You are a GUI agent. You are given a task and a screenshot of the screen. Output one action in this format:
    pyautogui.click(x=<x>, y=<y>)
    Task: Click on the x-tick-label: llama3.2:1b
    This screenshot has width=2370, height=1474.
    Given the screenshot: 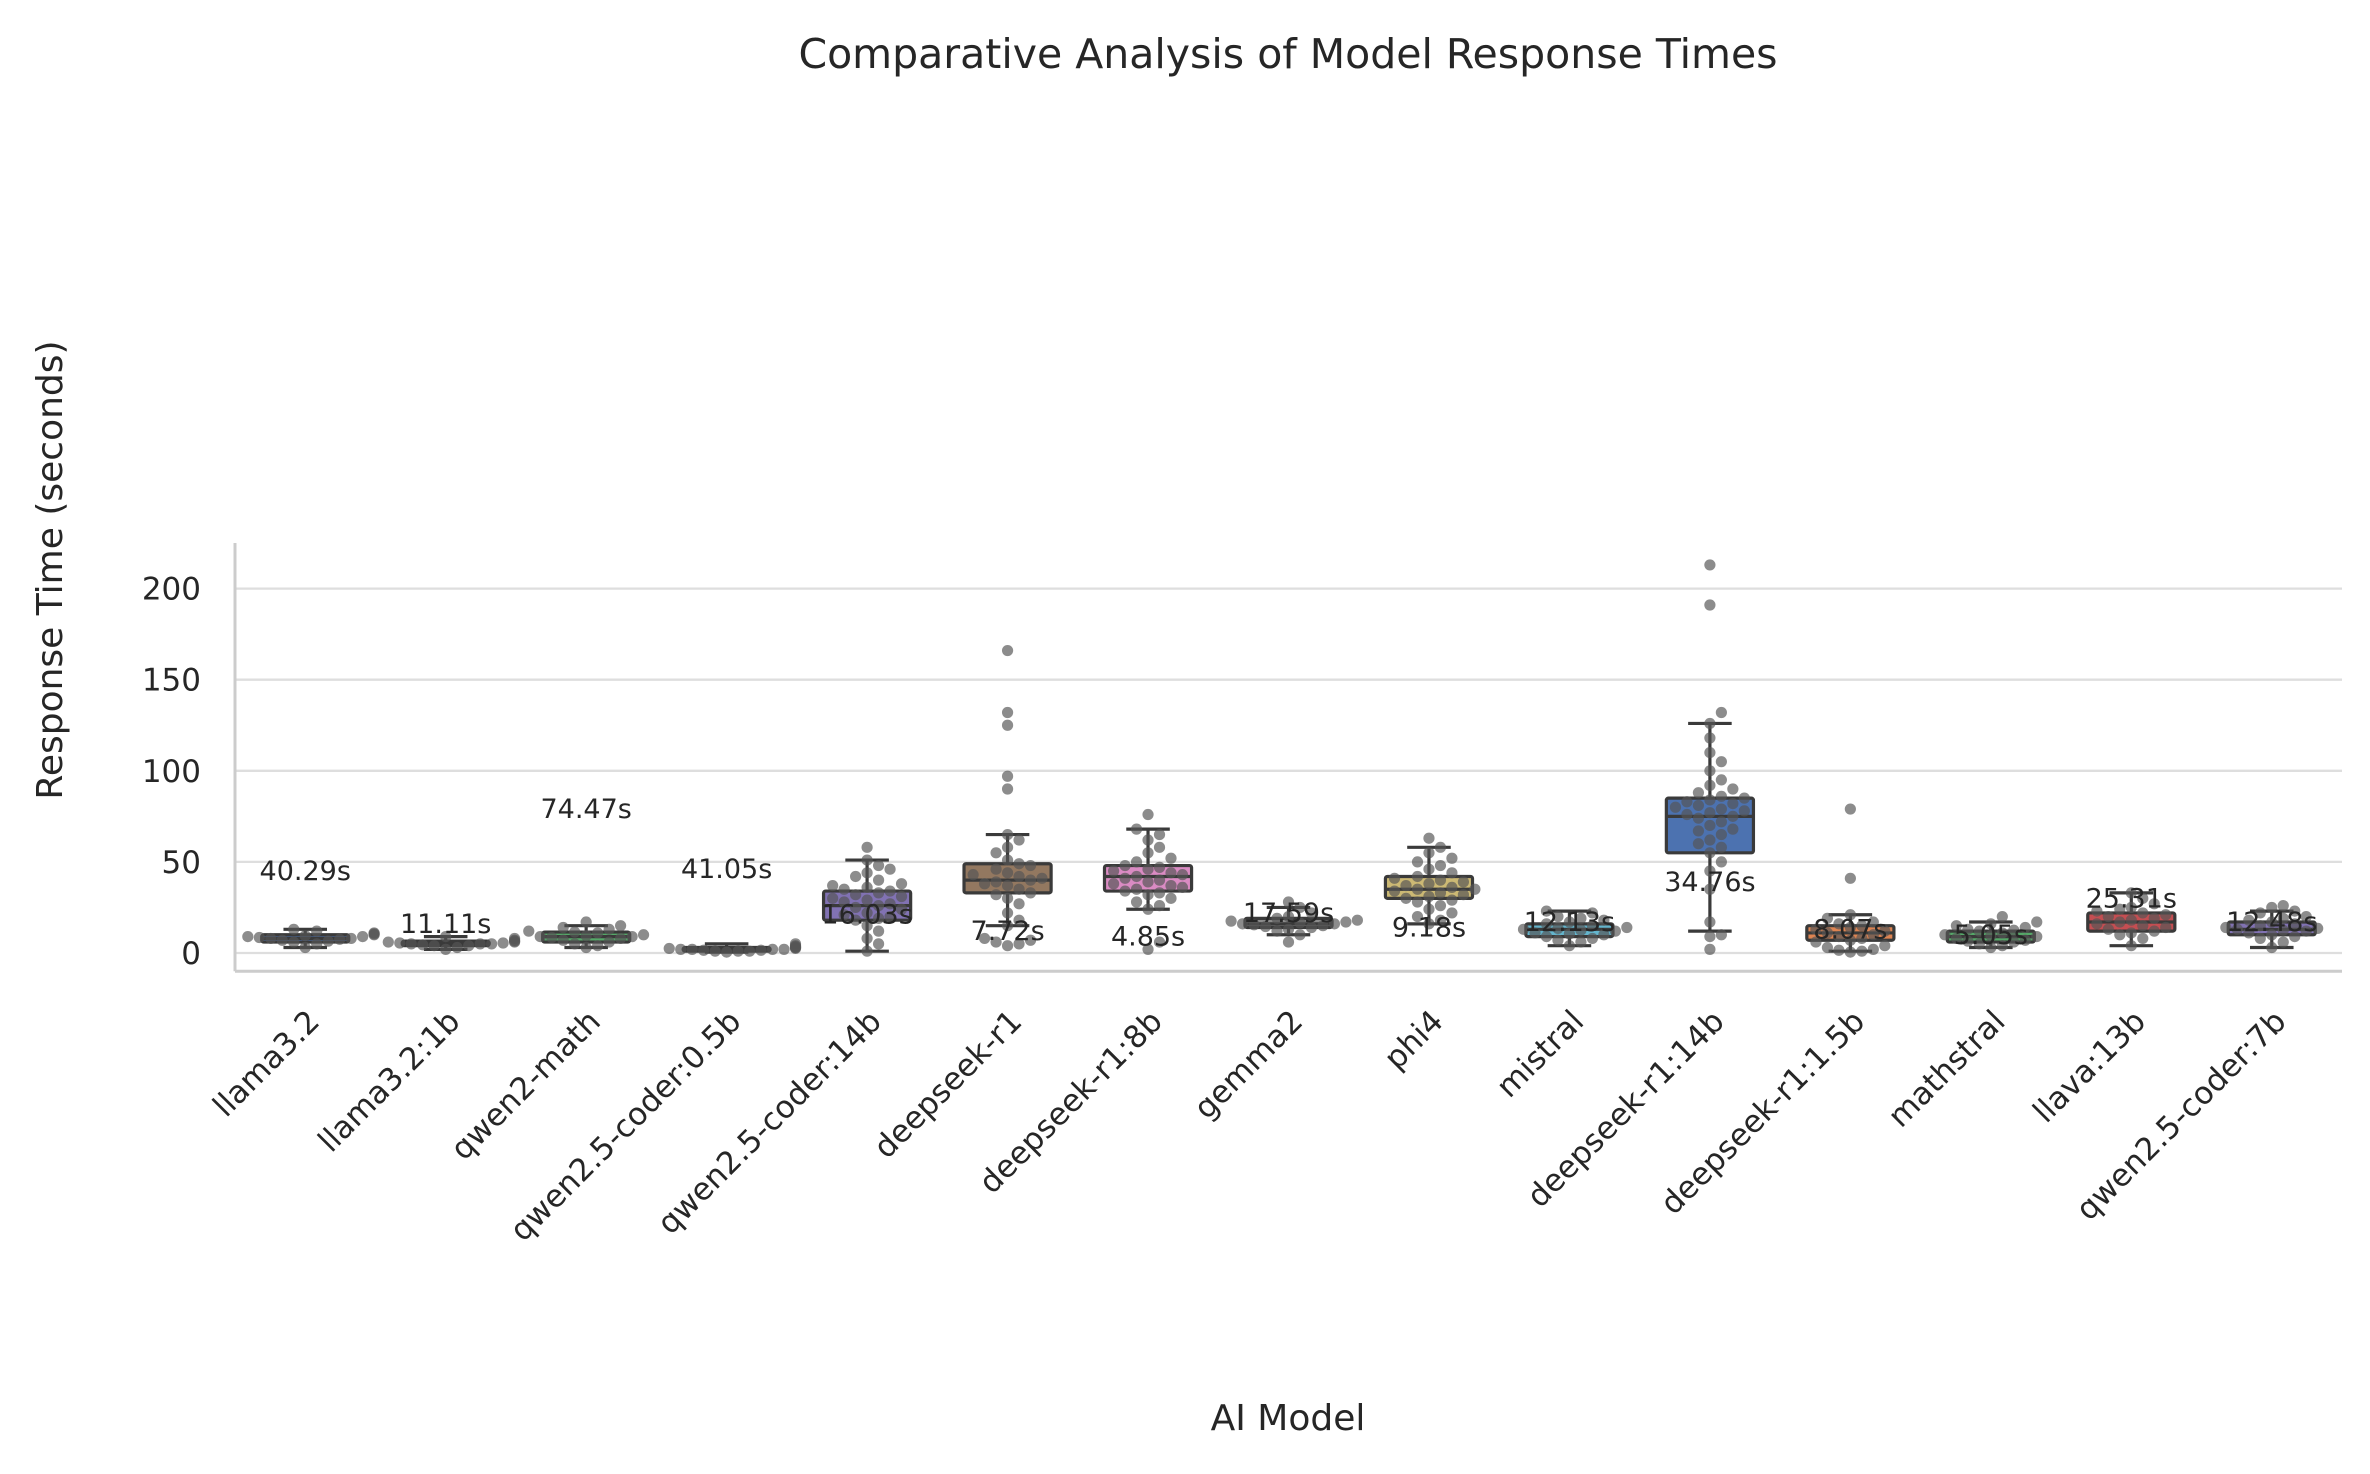 What is the action you would take?
    pyautogui.click(x=389, y=1081)
    